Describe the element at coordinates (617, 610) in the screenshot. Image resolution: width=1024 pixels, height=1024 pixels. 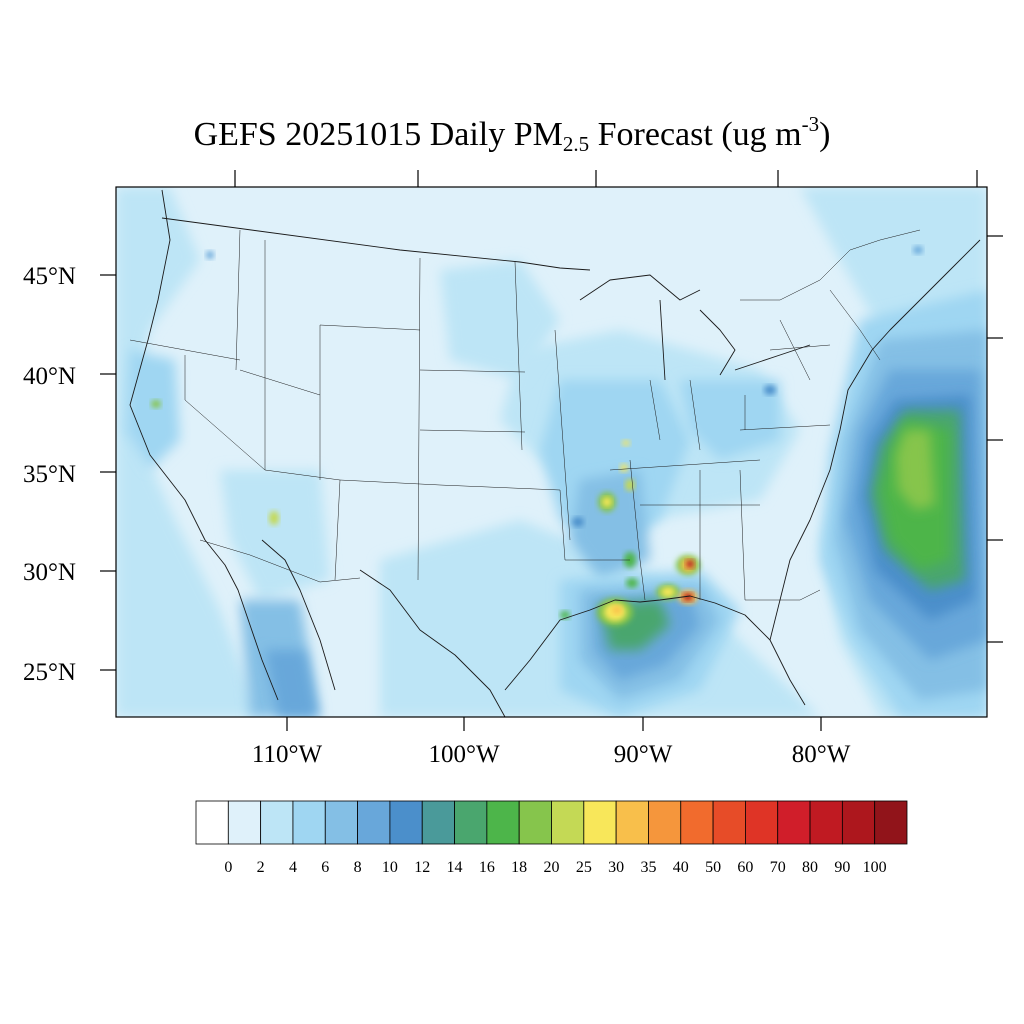
I see `pm25-hot-gulf-1c` at that location.